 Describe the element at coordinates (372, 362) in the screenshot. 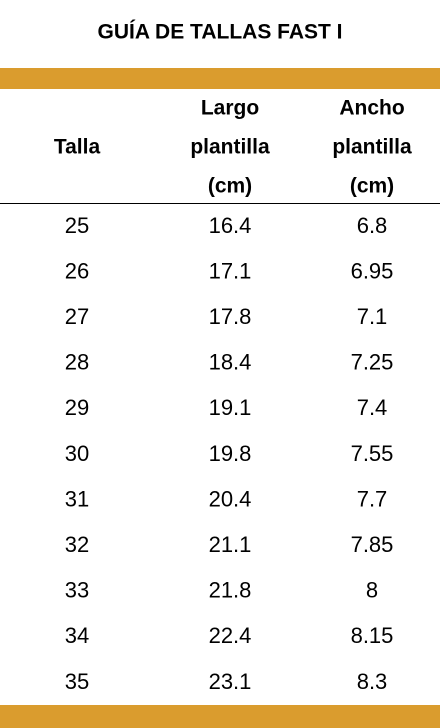

I see `cell: 7.25` at that location.